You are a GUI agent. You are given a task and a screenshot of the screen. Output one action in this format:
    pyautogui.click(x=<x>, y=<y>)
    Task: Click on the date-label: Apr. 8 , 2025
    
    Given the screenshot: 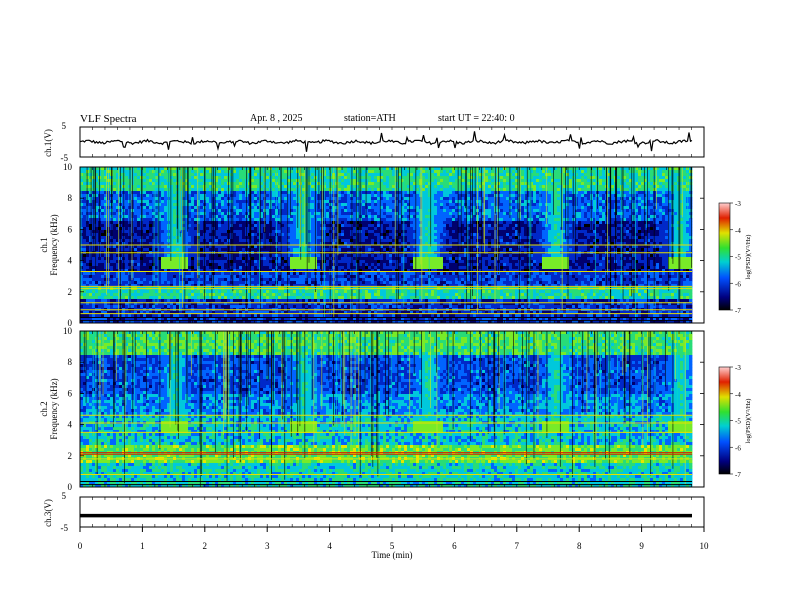 What is the action you would take?
    pyautogui.click(x=276, y=118)
    